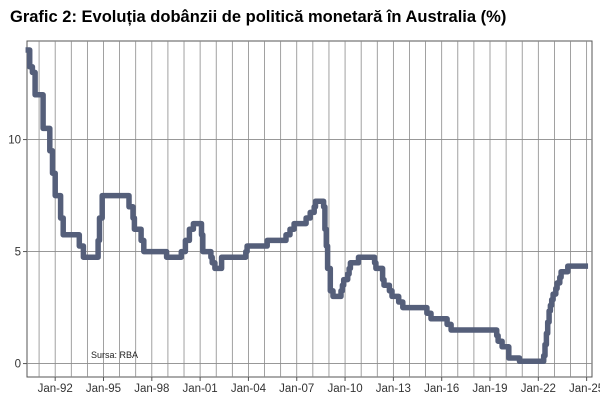  I want to click on y-tick-label: 5, so click(18, 253).